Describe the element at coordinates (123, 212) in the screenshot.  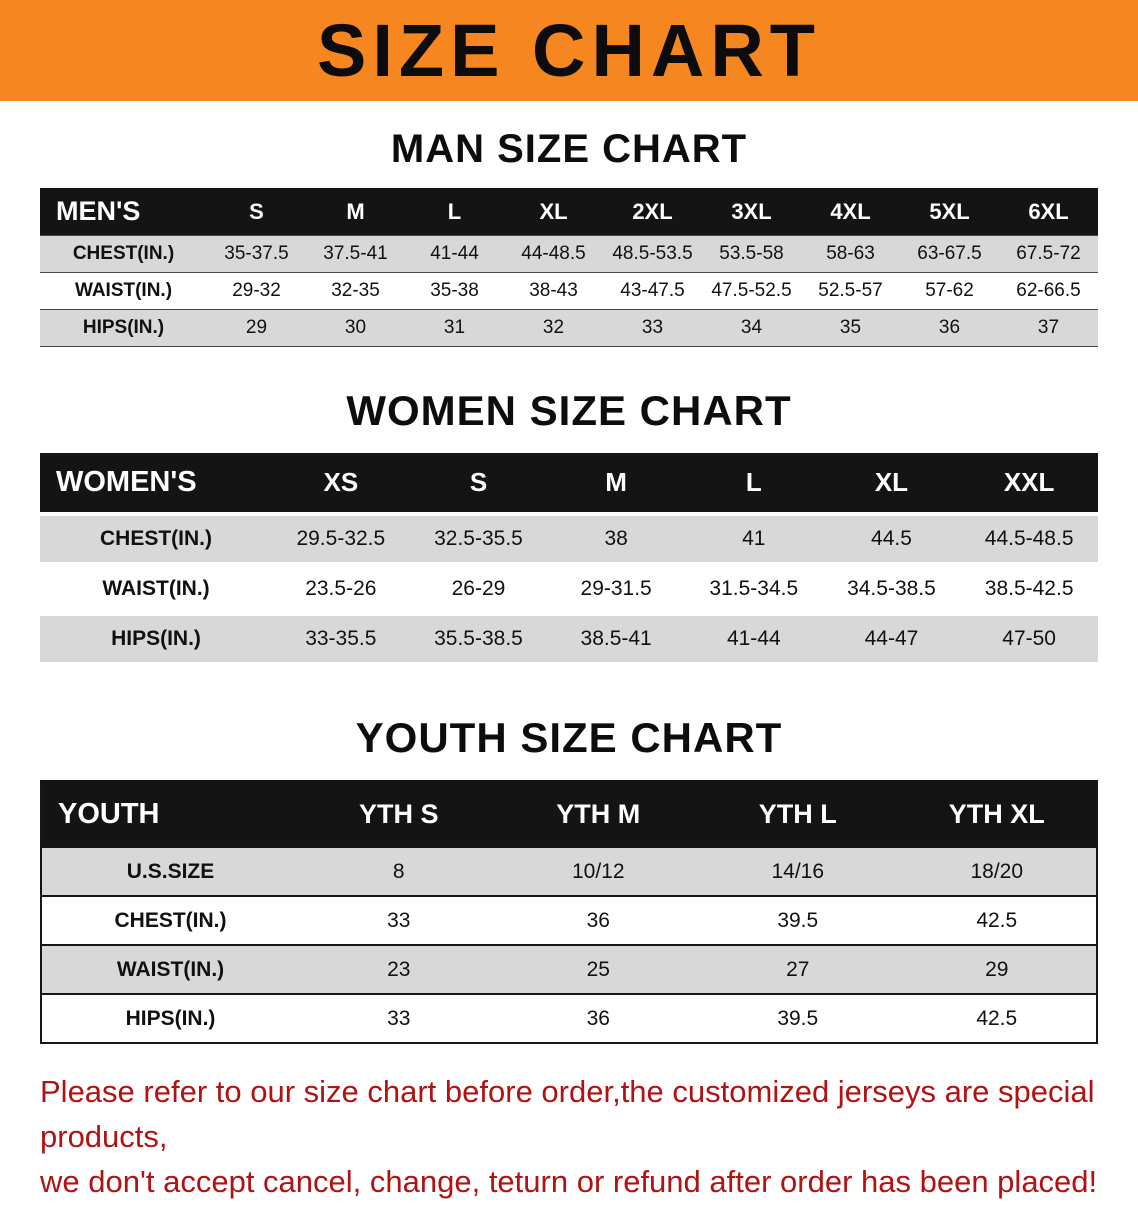
I see `table-title-cell: MEN'S` at that location.